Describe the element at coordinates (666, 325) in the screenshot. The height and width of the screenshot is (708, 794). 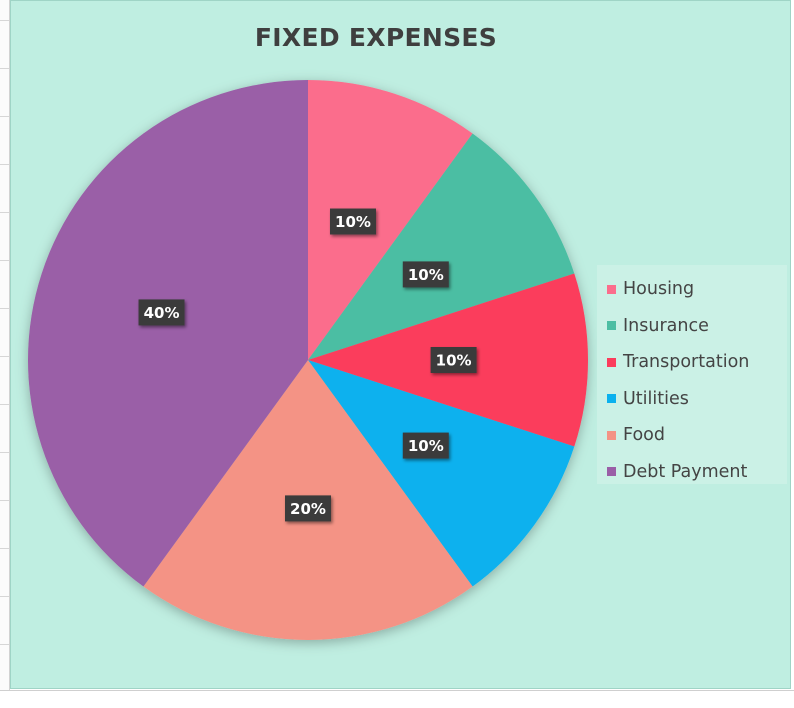
I see `legend-label: Insurance` at that location.